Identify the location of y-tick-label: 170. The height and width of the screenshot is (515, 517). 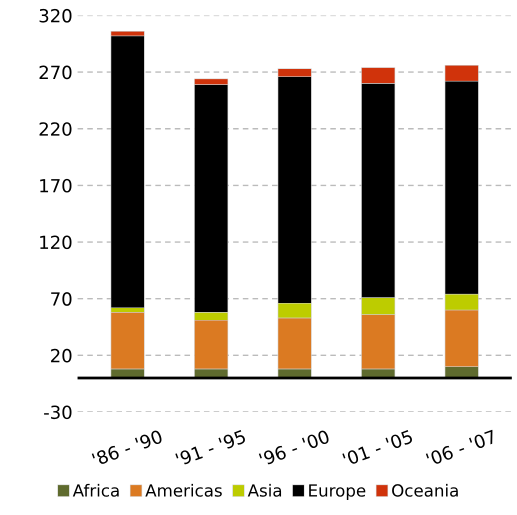
(56, 185).